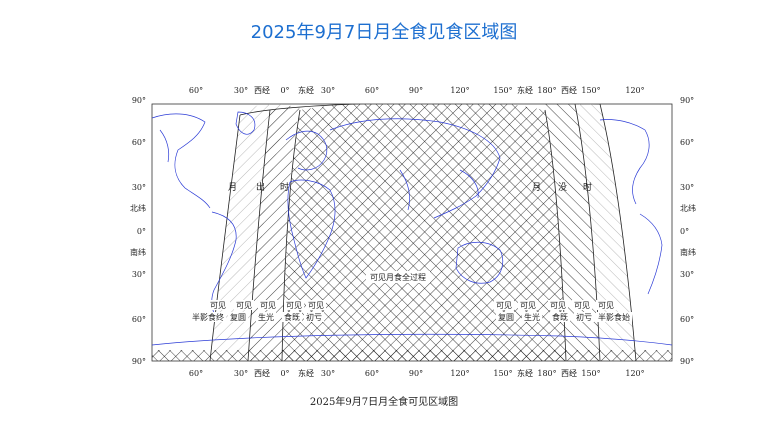  I want to click on right-tick-label: 北纬, so click(688, 208).